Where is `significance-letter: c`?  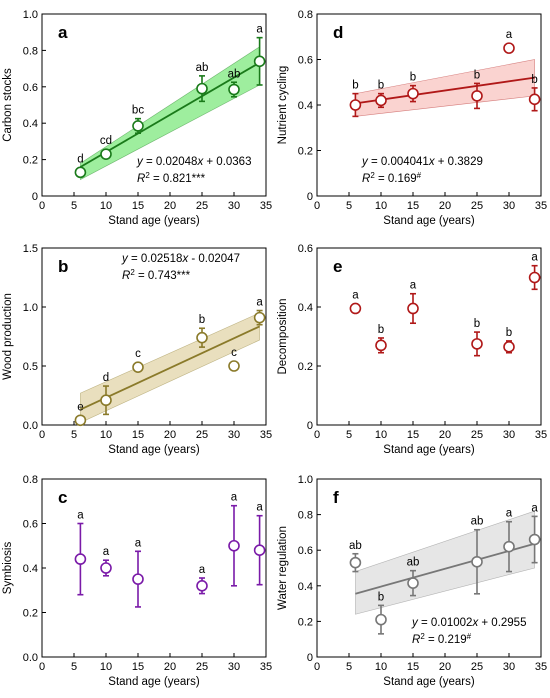
significance-letter: c is located at coordinates (138, 354).